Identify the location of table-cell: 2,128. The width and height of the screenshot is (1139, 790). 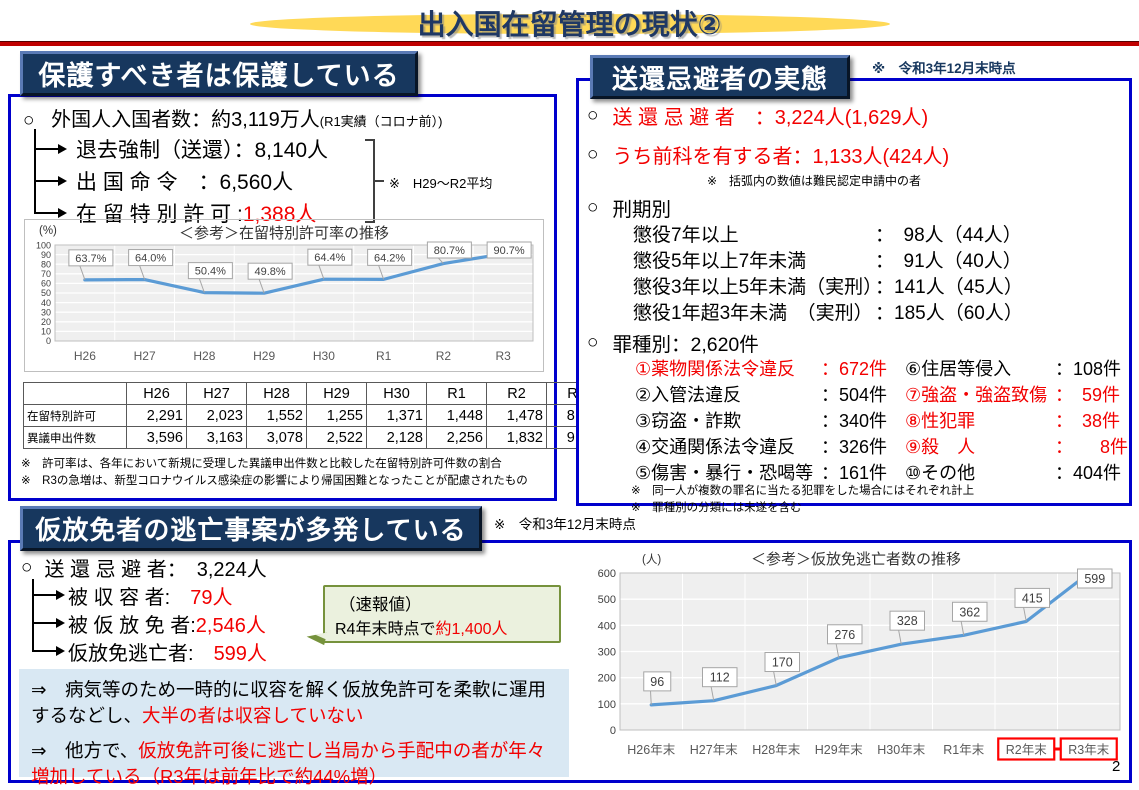
(396, 437).